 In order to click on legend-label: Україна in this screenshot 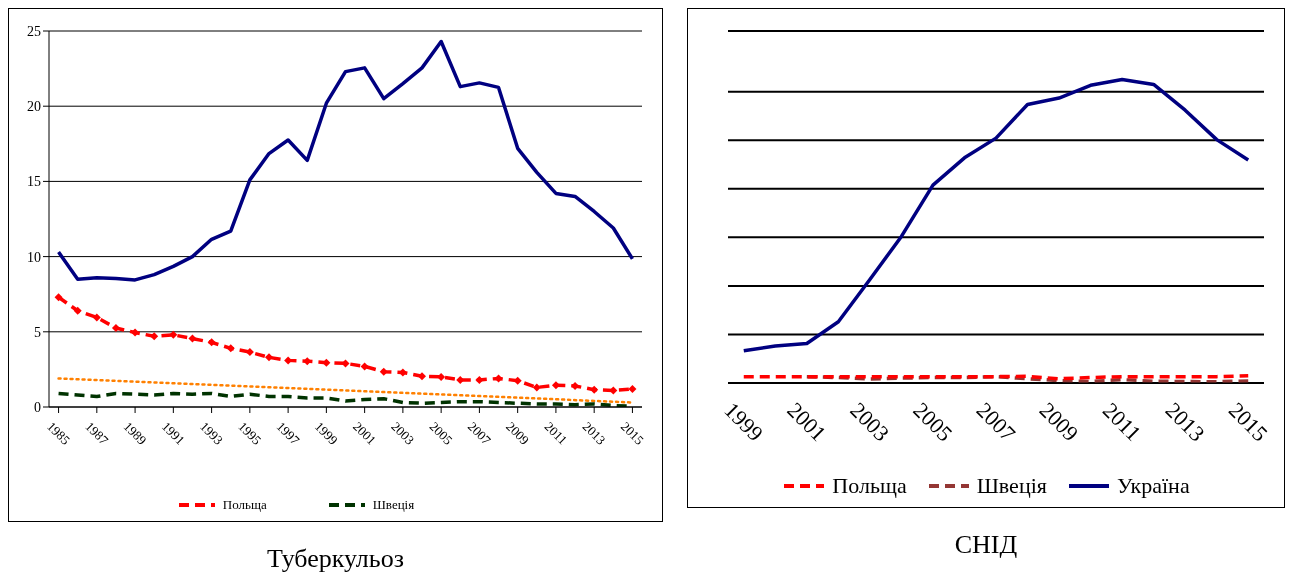, I will do `click(1153, 486)`.